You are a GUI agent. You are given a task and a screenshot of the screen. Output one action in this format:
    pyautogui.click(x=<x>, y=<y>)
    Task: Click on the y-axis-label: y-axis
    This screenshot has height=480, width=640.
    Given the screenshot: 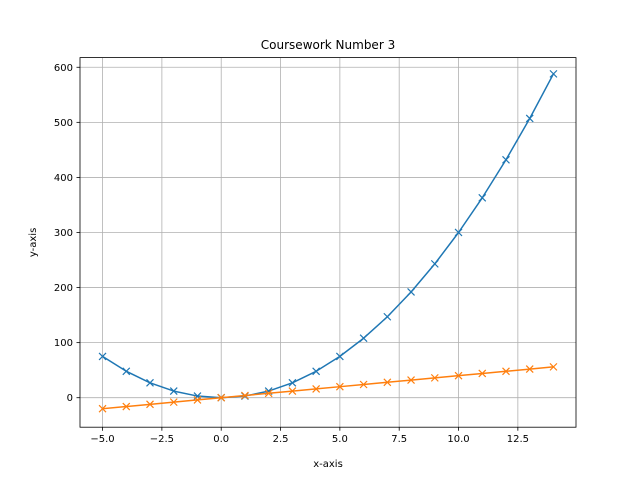 What is the action you would take?
    pyautogui.click(x=33, y=242)
    